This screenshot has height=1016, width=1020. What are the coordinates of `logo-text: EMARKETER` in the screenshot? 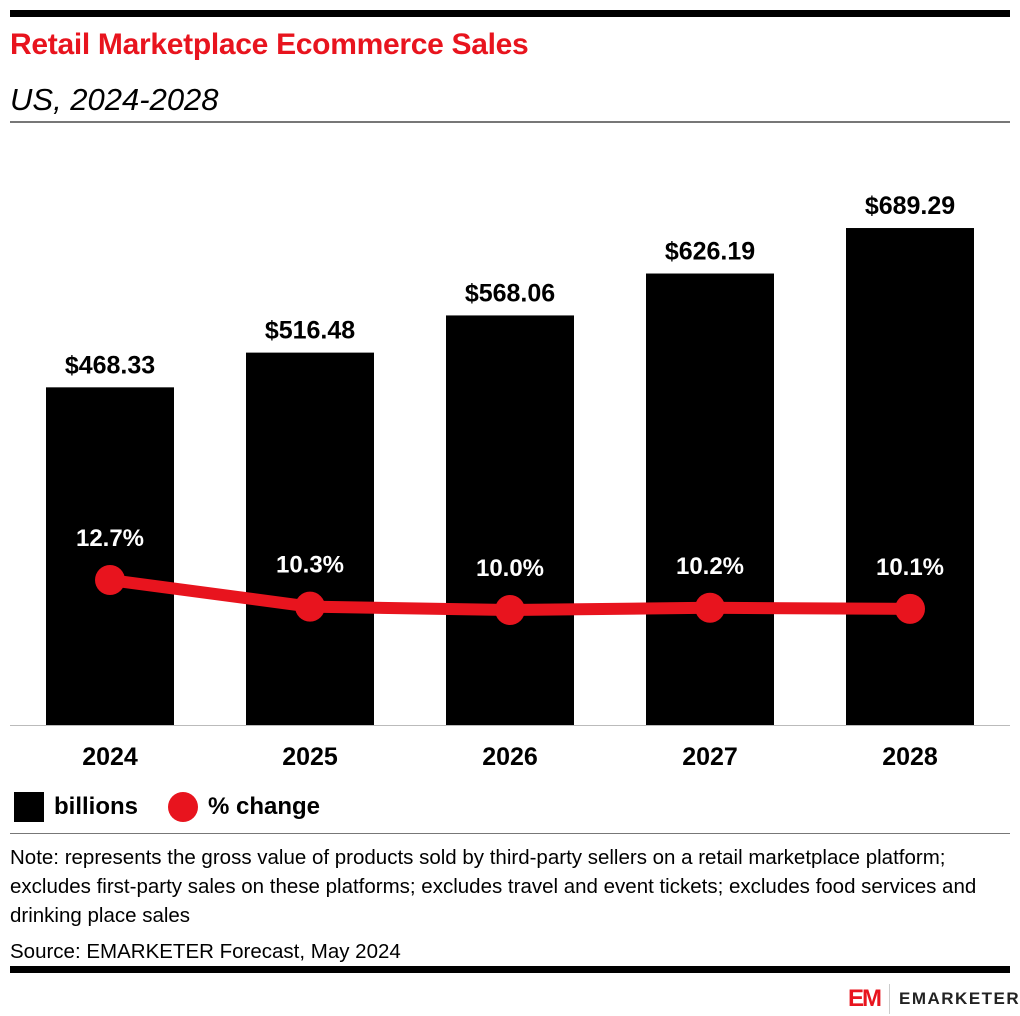 It's located at (959, 998).